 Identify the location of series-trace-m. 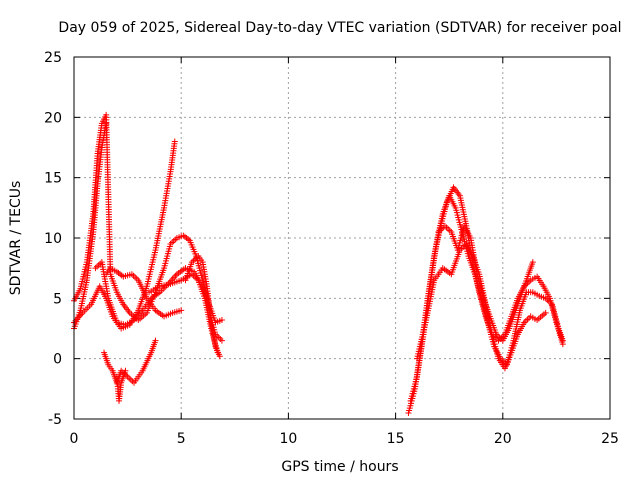
(485, 283).